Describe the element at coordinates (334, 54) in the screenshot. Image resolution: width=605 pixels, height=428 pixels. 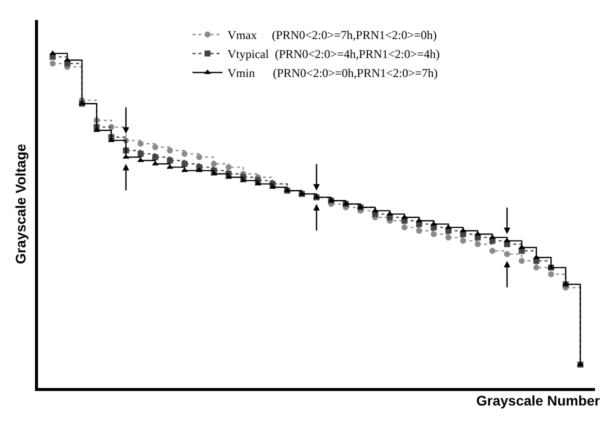
I see `legend-label: Vtypical (PRN0<2:0>=4h,PRN1<2:0>=4h)` at that location.